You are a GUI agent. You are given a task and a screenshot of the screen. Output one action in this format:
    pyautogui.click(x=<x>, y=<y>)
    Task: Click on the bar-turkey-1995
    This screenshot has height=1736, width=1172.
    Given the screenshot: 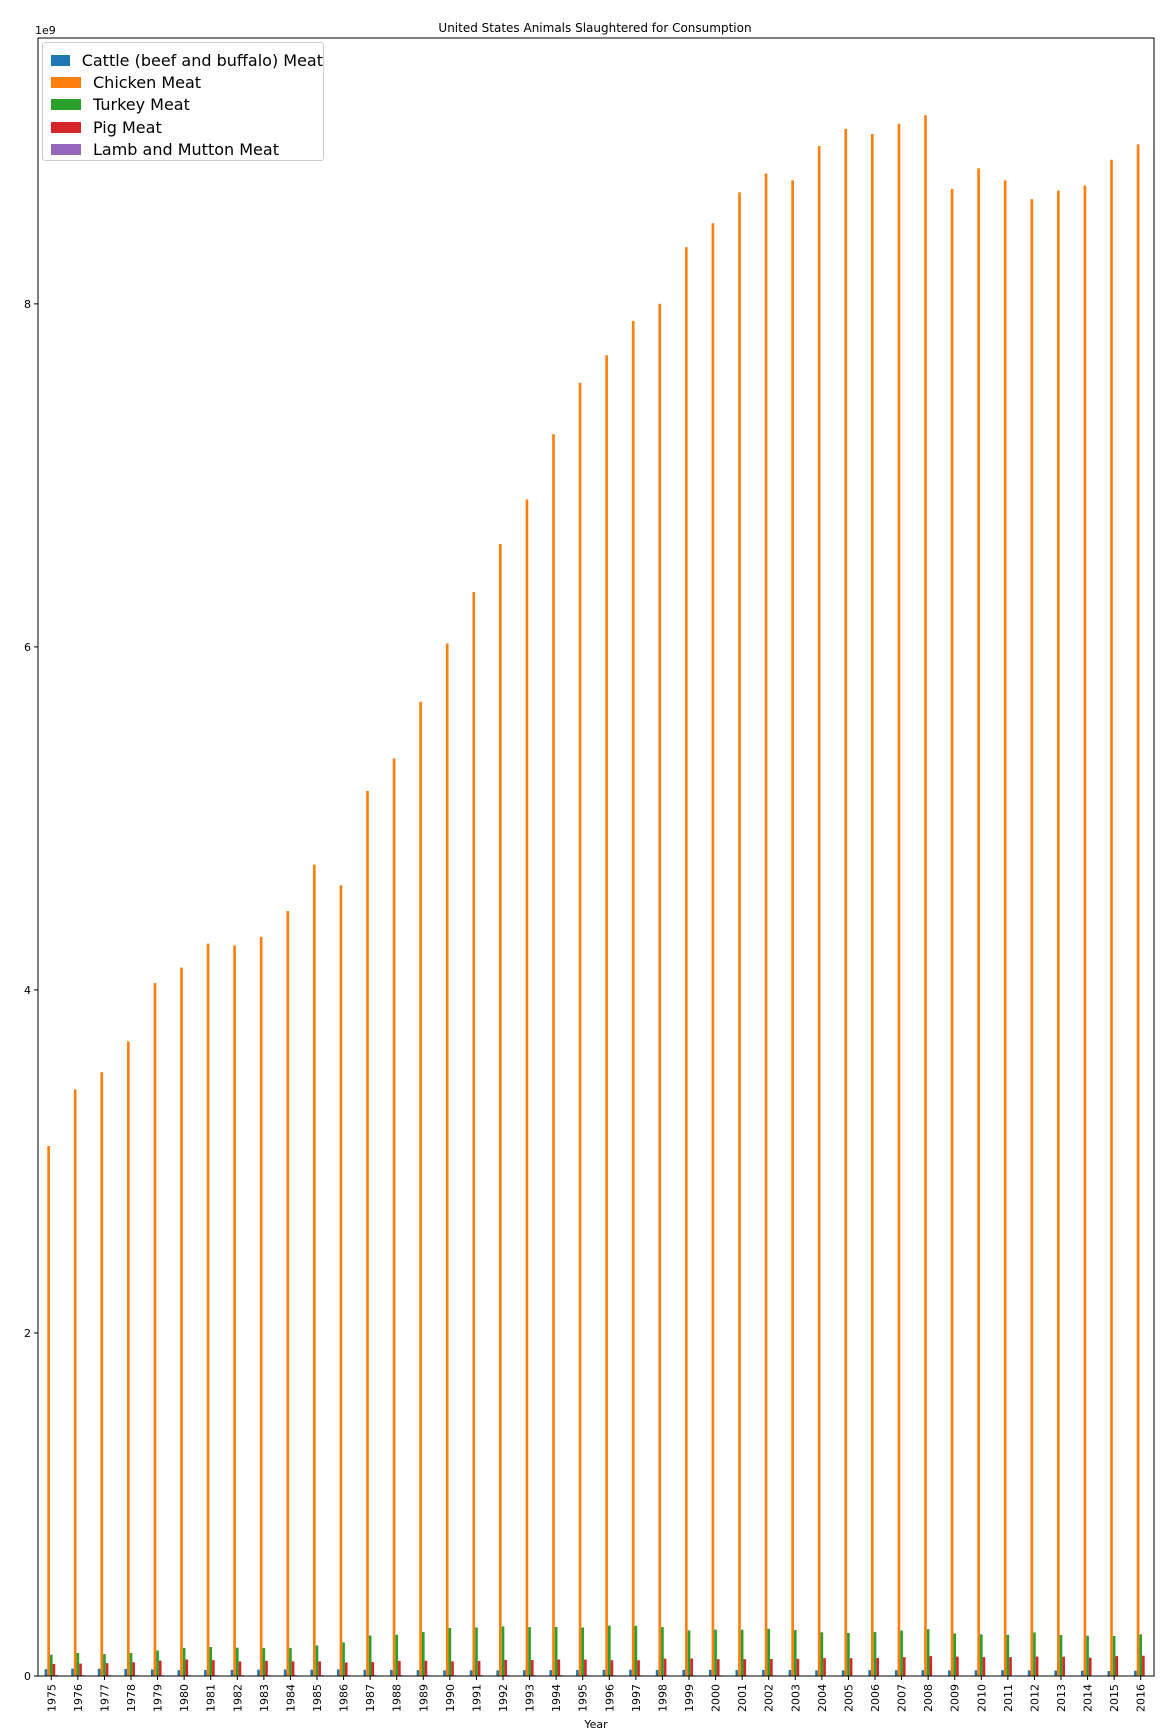 What is the action you would take?
    pyautogui.click(x=583, y=1651)
    